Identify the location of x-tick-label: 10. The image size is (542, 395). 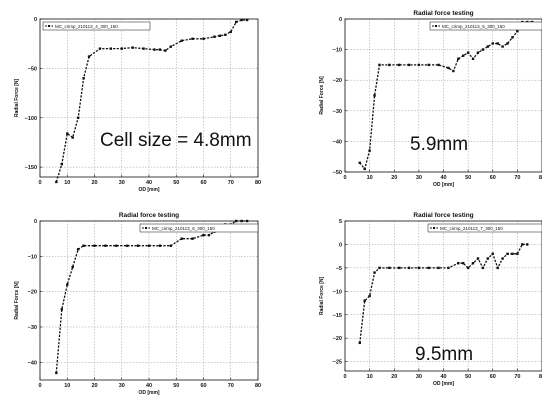
(67, 386).